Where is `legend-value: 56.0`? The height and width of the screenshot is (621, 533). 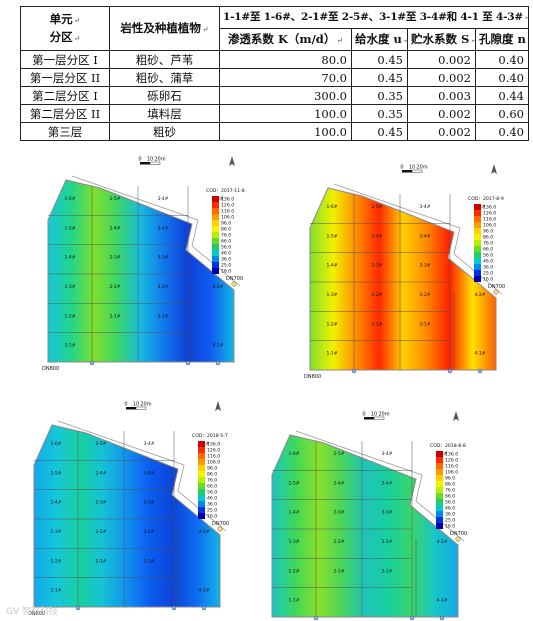 legend-value: 56.0 is located at coordinates (488, 256).